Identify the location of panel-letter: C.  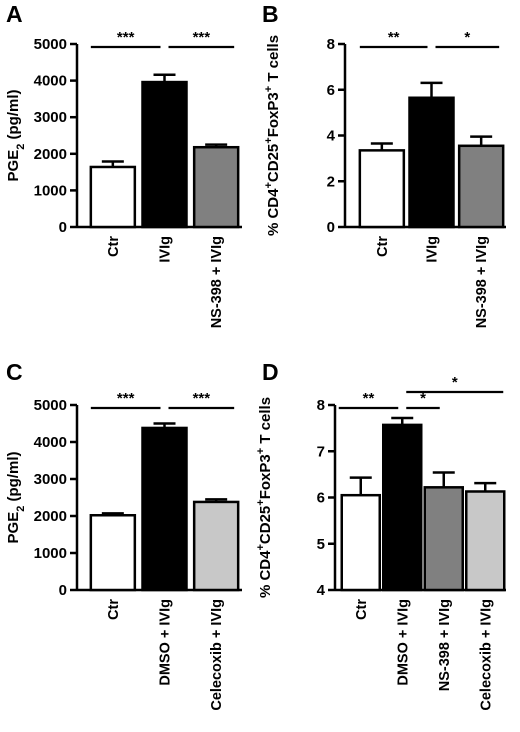
(14, 372).